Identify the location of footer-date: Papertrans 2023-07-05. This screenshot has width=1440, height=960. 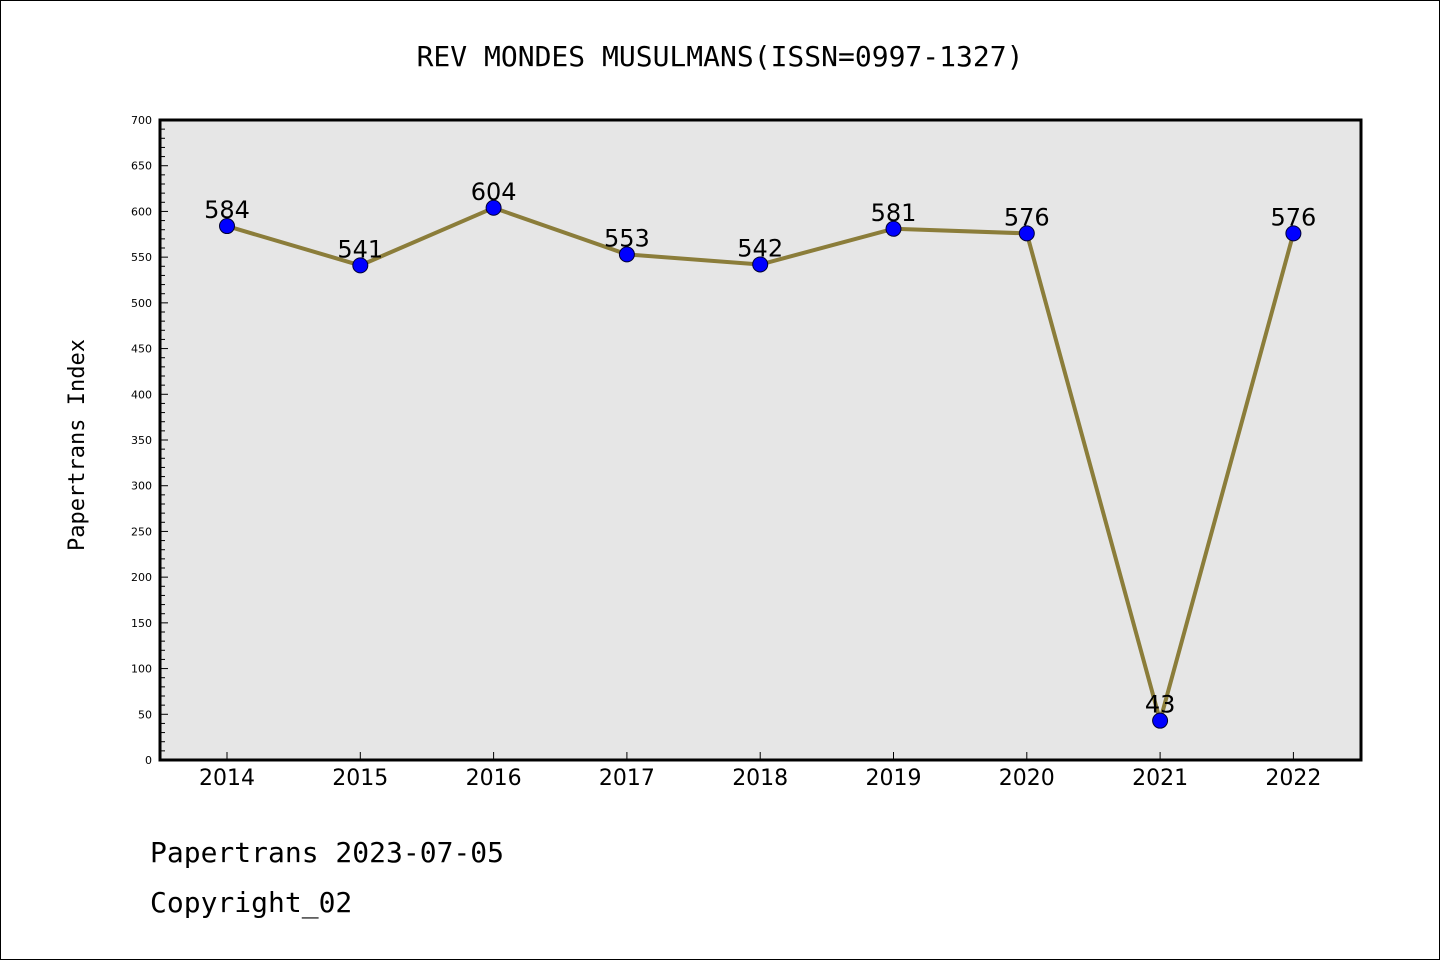
(327, 852).